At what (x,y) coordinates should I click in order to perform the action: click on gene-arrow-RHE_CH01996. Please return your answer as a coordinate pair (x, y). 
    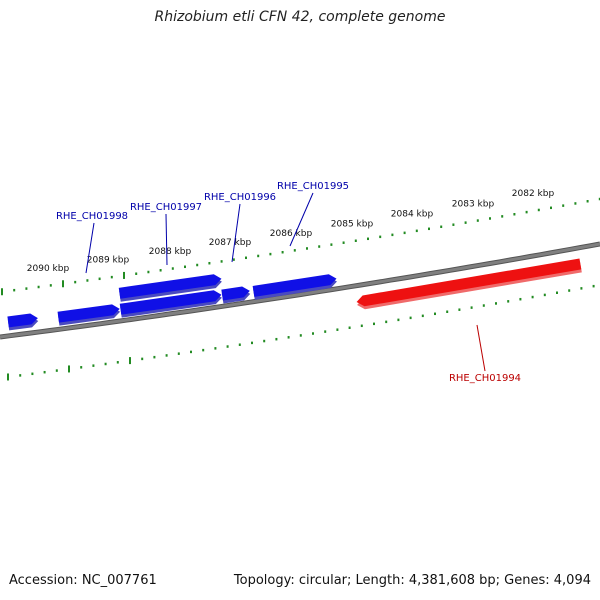
    Looking at the image, I should click on (236, 295).